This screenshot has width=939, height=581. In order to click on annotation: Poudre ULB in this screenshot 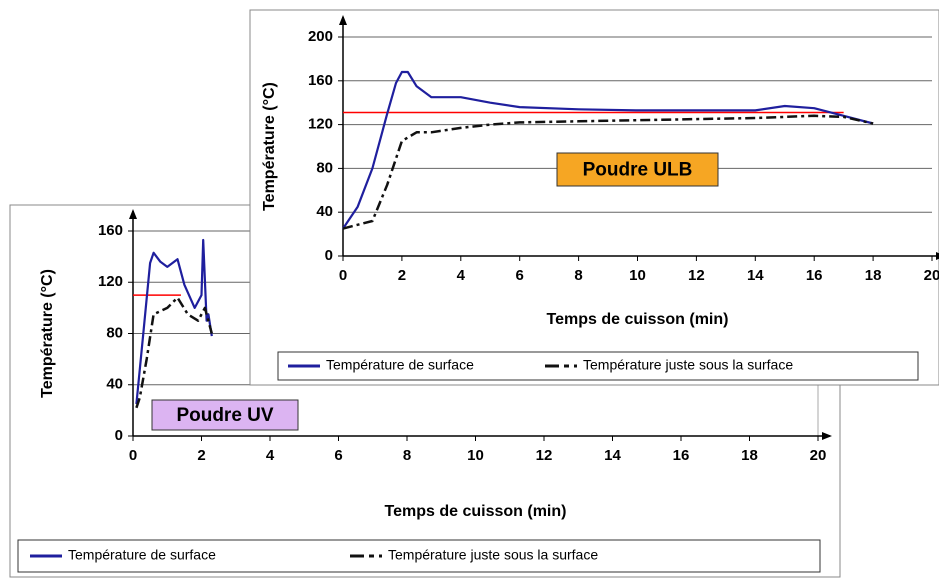, I will do `click(638, 170)`.